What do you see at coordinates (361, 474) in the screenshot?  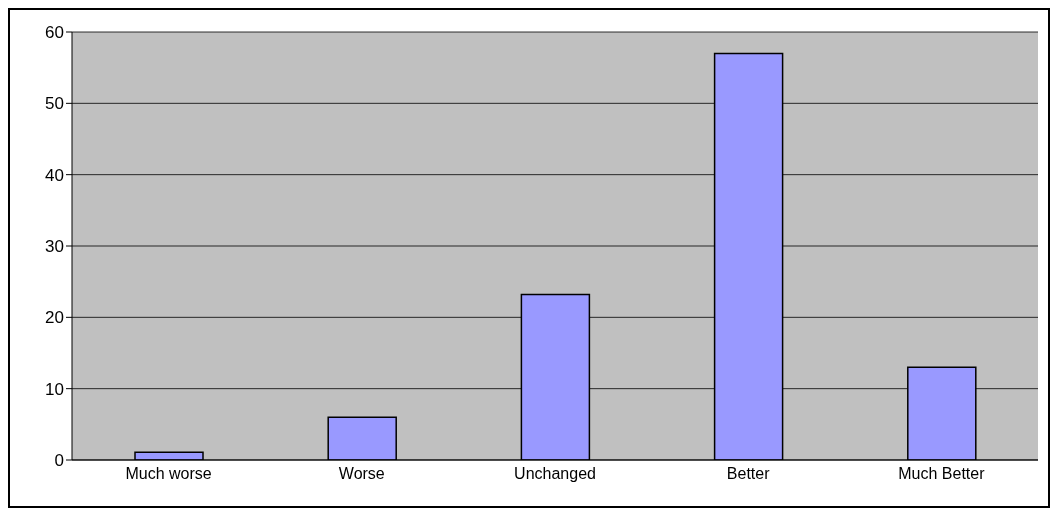 I see `x-tick-label: Worse` at bounding box center [361, 474].